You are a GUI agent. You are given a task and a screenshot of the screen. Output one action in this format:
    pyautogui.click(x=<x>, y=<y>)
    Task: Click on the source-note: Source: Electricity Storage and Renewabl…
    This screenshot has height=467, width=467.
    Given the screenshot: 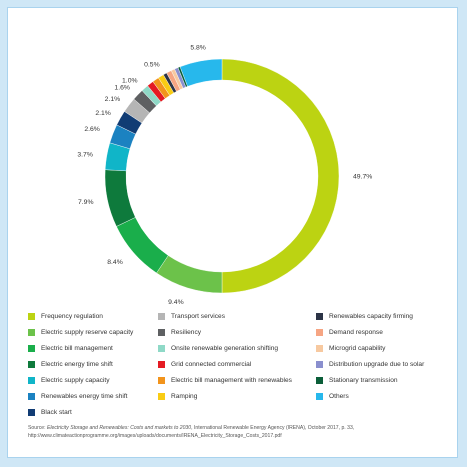 What is the action you would take?
    pyautogui.click(x=238, y=432)
    